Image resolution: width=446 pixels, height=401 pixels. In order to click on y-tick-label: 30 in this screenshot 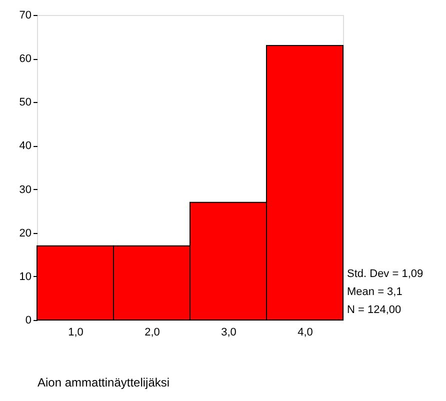, I will do `click(25, 190)`.